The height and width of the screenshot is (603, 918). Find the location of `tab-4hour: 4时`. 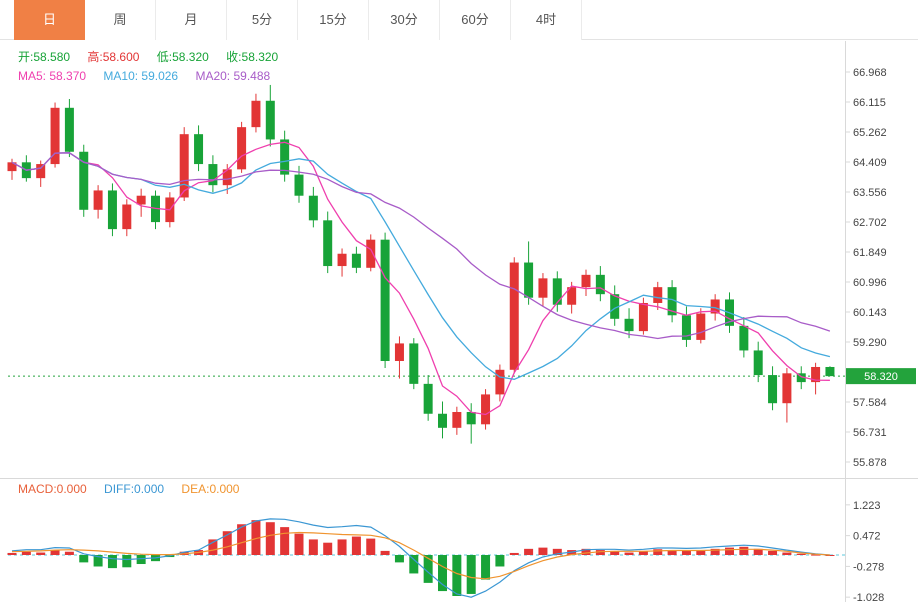

tab-4hour: 4时 is located at coordinates (546, 20).